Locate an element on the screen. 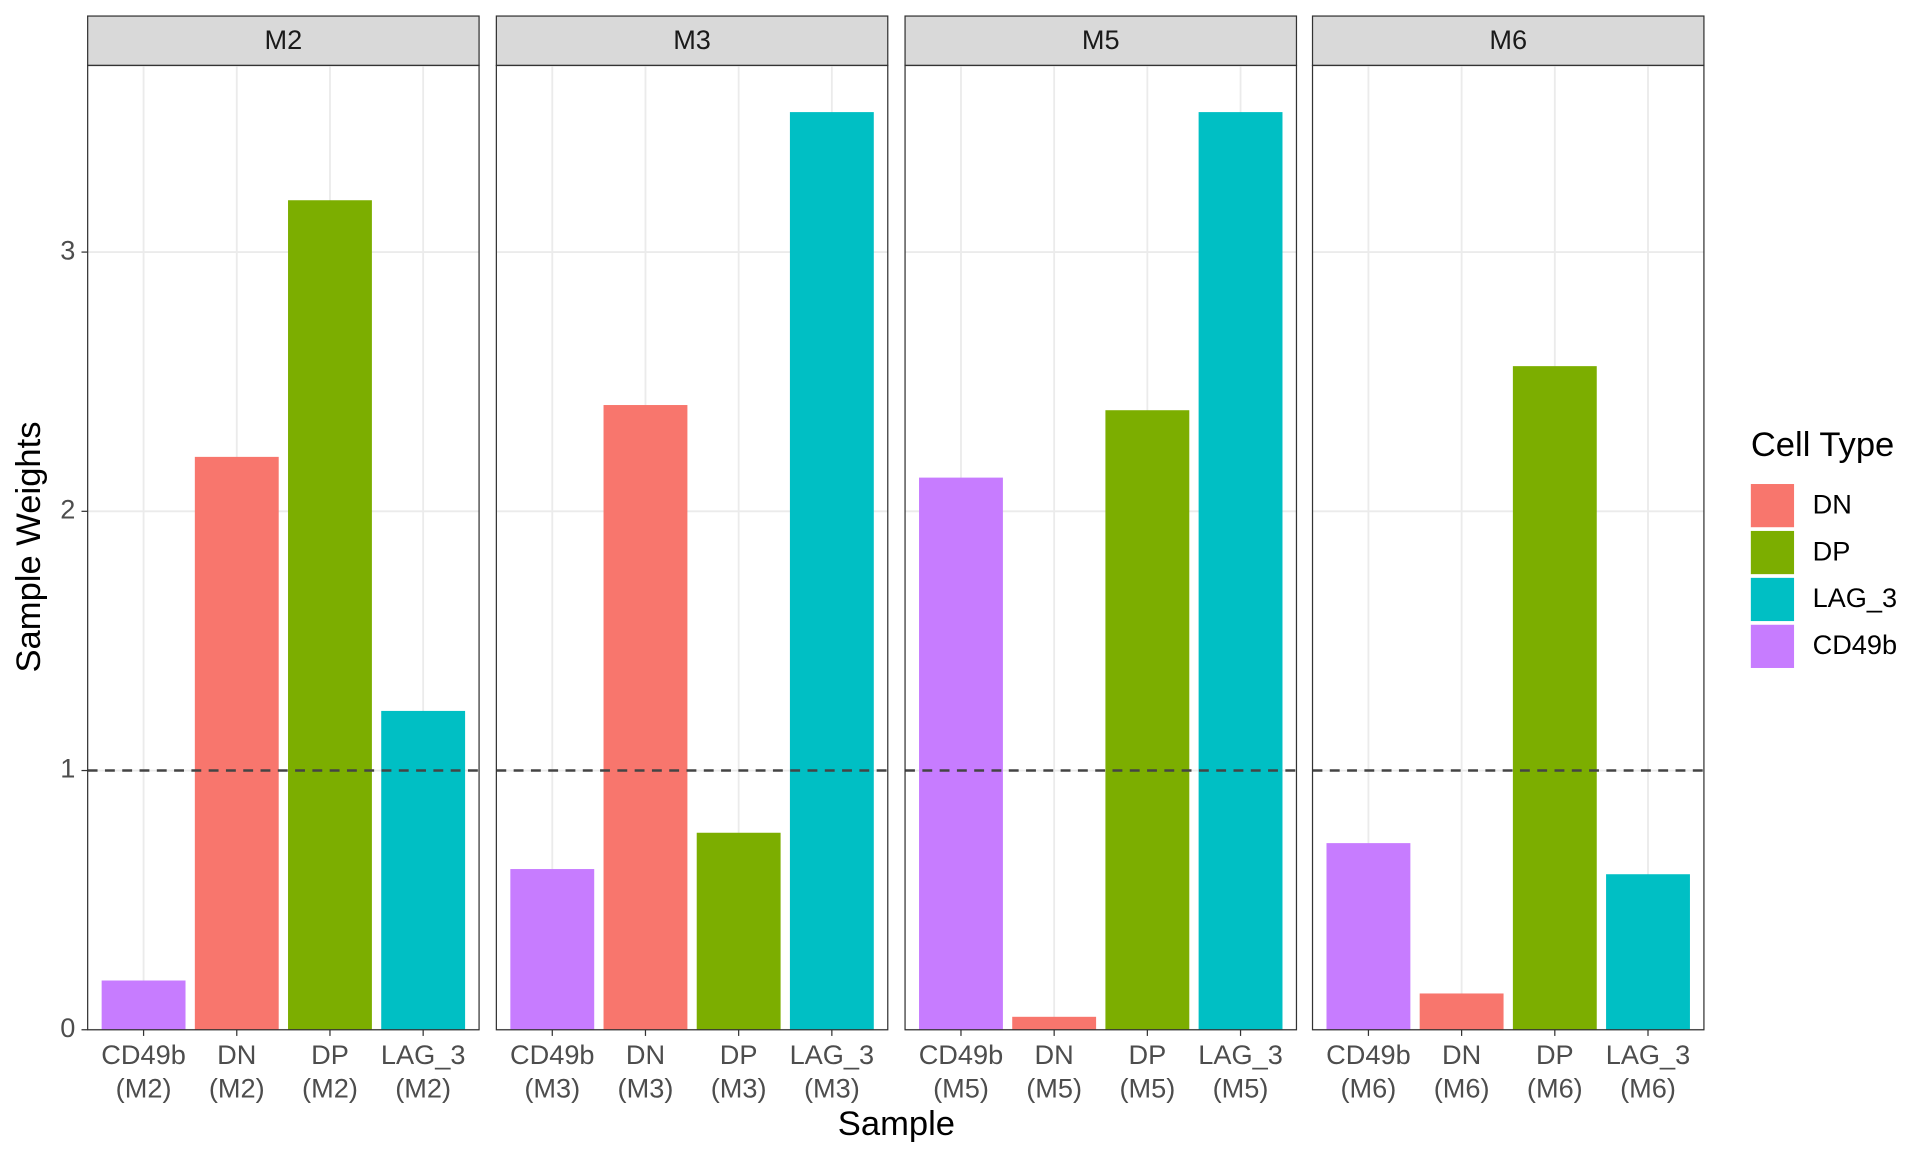  legend-label: CD49b is located at coordinates (1855, 644).